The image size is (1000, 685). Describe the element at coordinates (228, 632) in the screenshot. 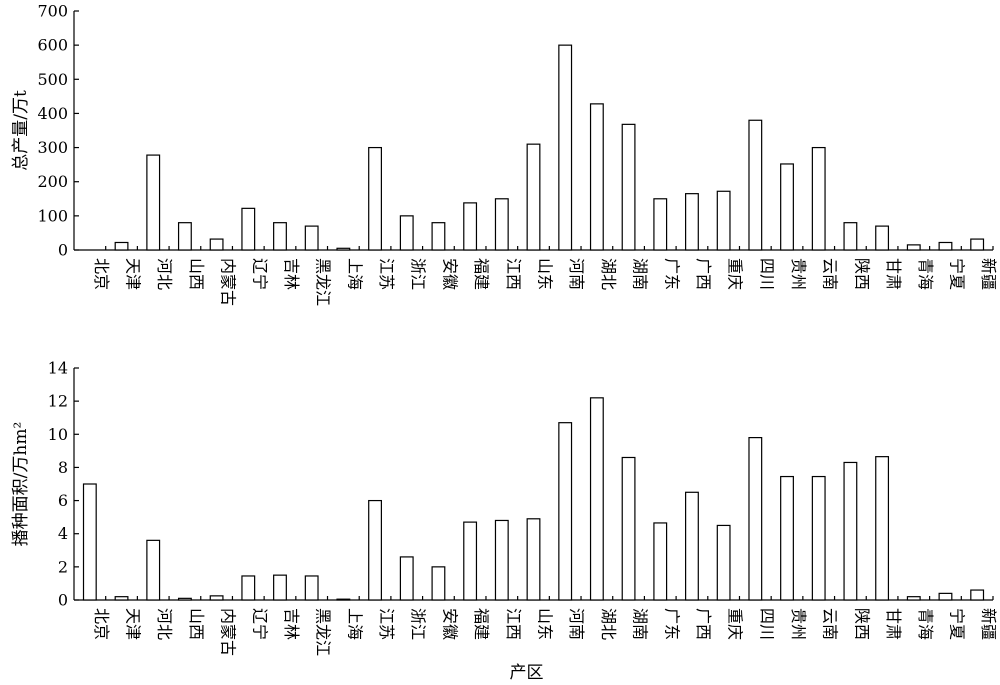

I see `x-tick-label: 内蒙古` at that location.